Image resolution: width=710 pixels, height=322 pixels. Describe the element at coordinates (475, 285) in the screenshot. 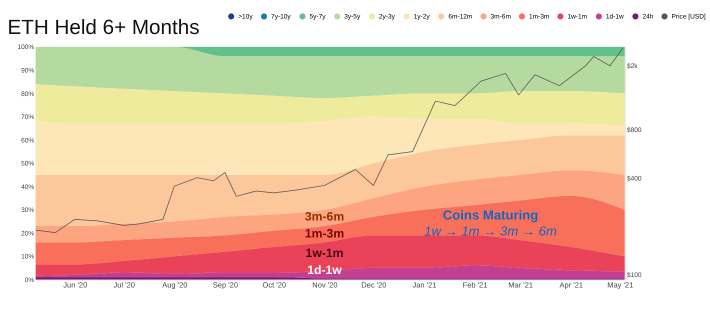

I see `x-tick-label: Feb '21` at that location.